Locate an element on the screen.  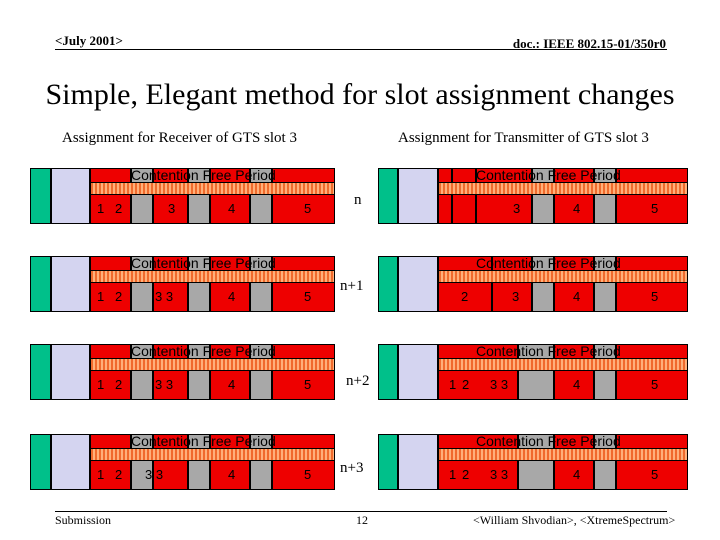
right-row3-beacon-slot is located at coordinates (388, 372).